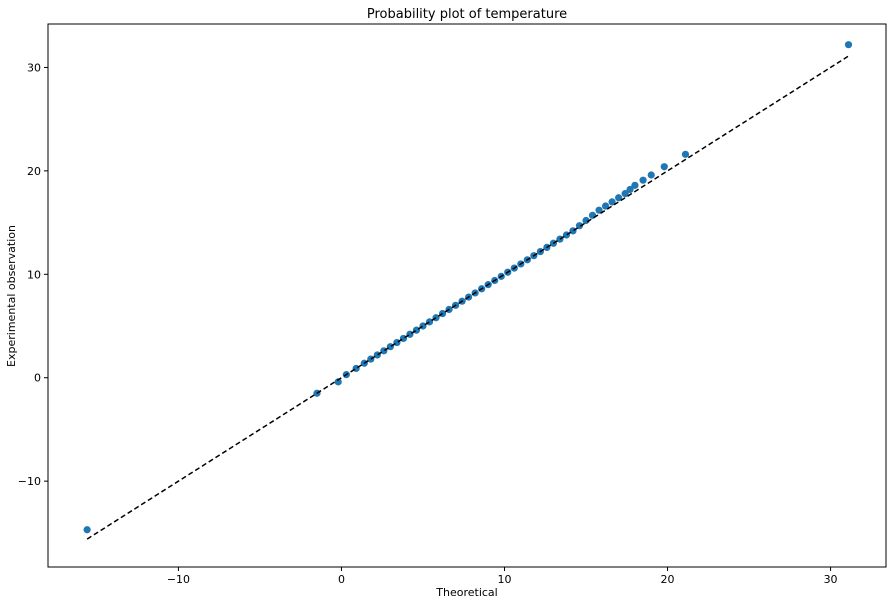  What do you see at coordinates (466, 592) in the screenshot?
I see `x-axis-label: Theoretical` at bounding box center [466, 592].